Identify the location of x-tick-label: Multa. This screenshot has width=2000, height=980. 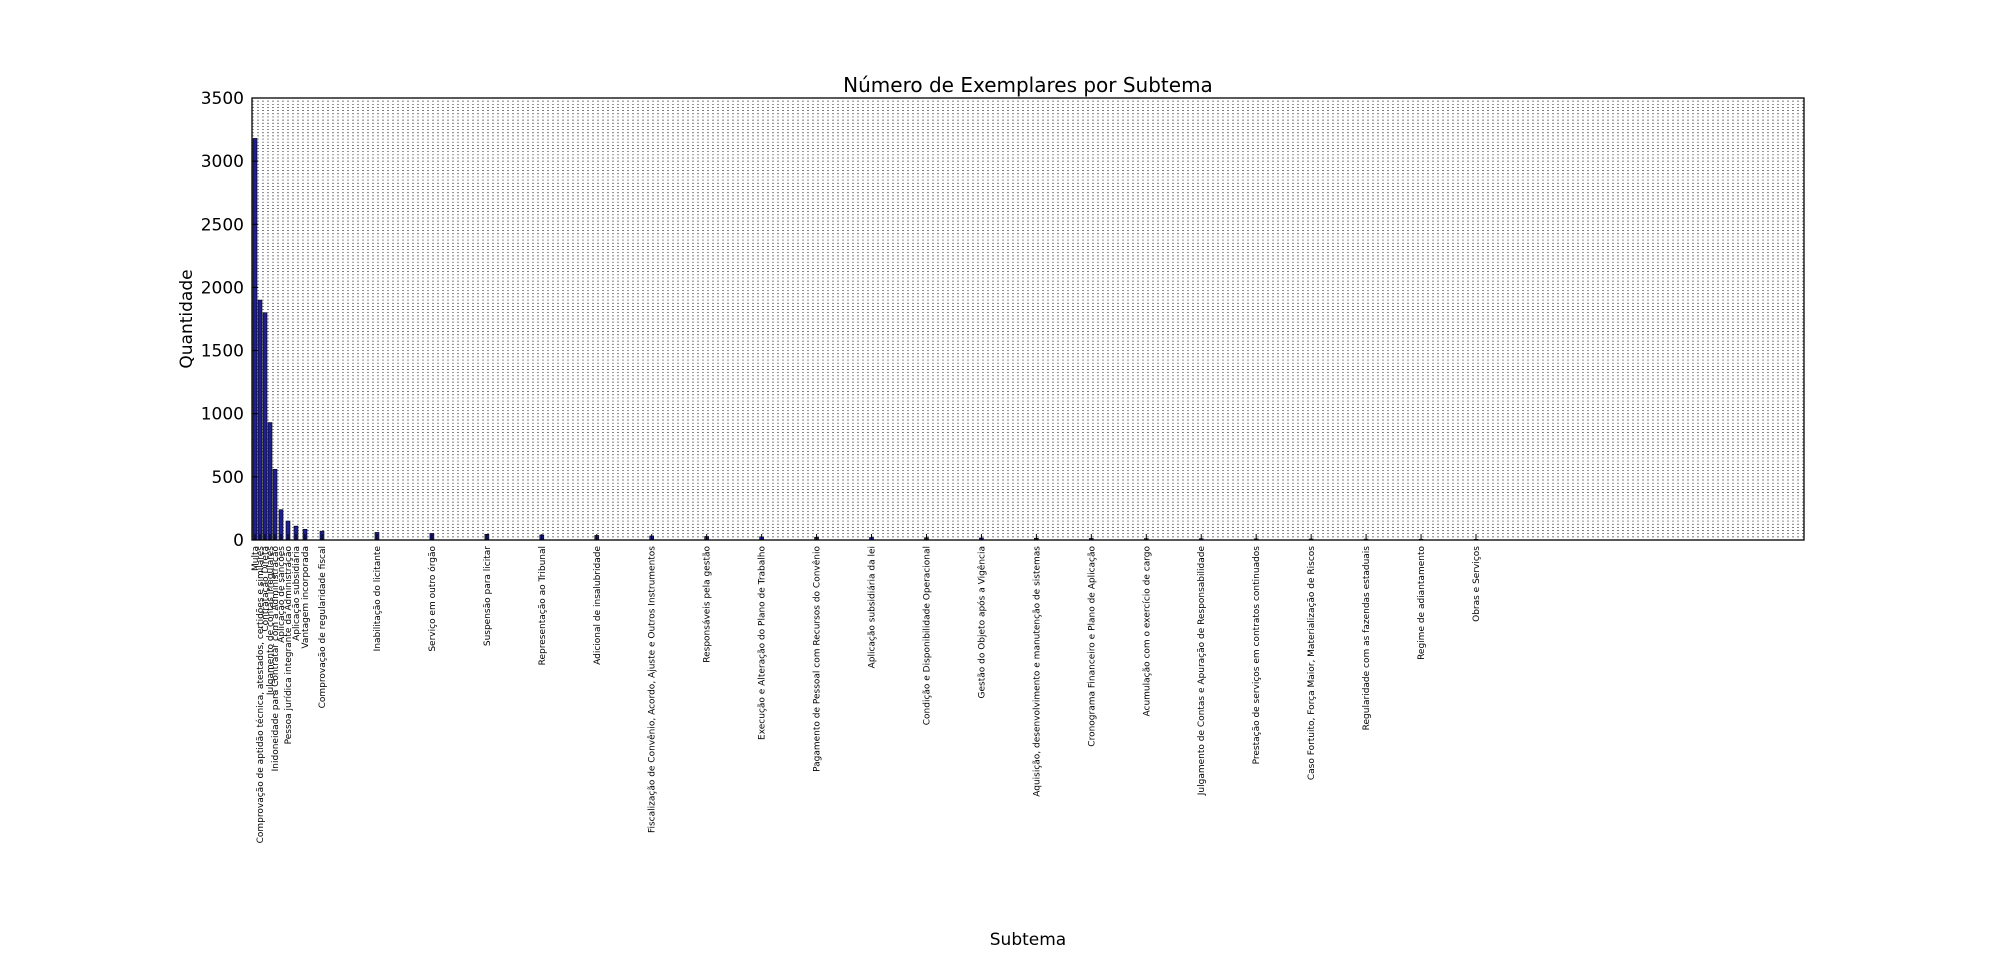
(256, 558).